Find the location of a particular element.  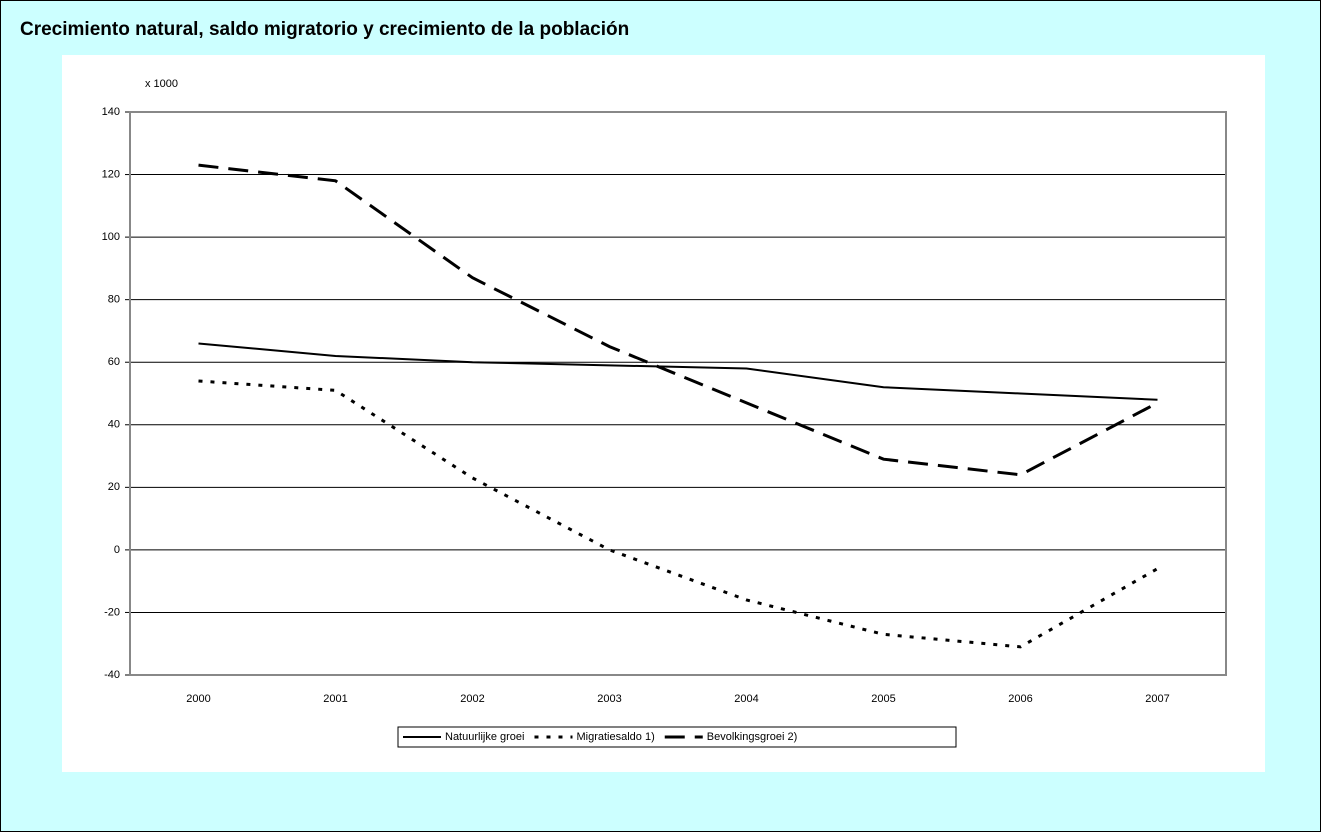

y-tick-label: 120 is located at coordinates (111, 174).